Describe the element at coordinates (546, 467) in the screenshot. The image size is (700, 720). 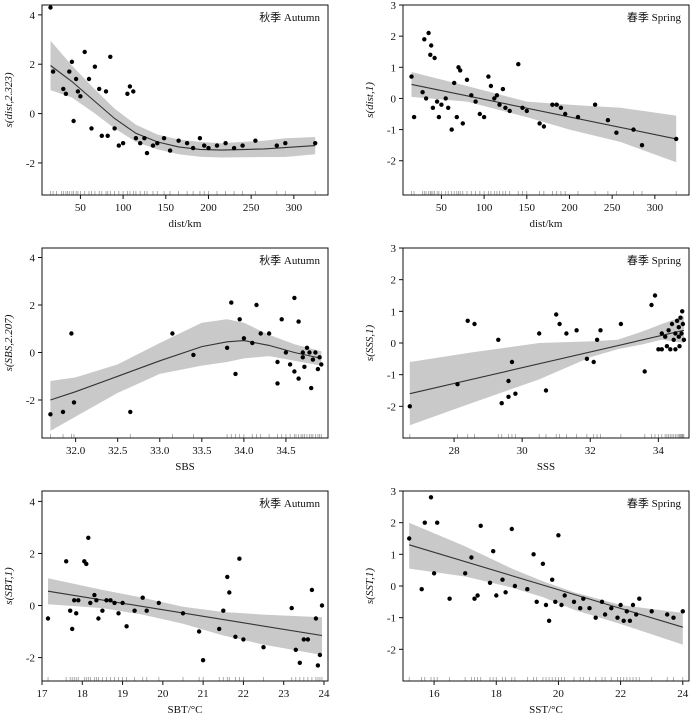
I see `x-axis-label: SSS` at that location.